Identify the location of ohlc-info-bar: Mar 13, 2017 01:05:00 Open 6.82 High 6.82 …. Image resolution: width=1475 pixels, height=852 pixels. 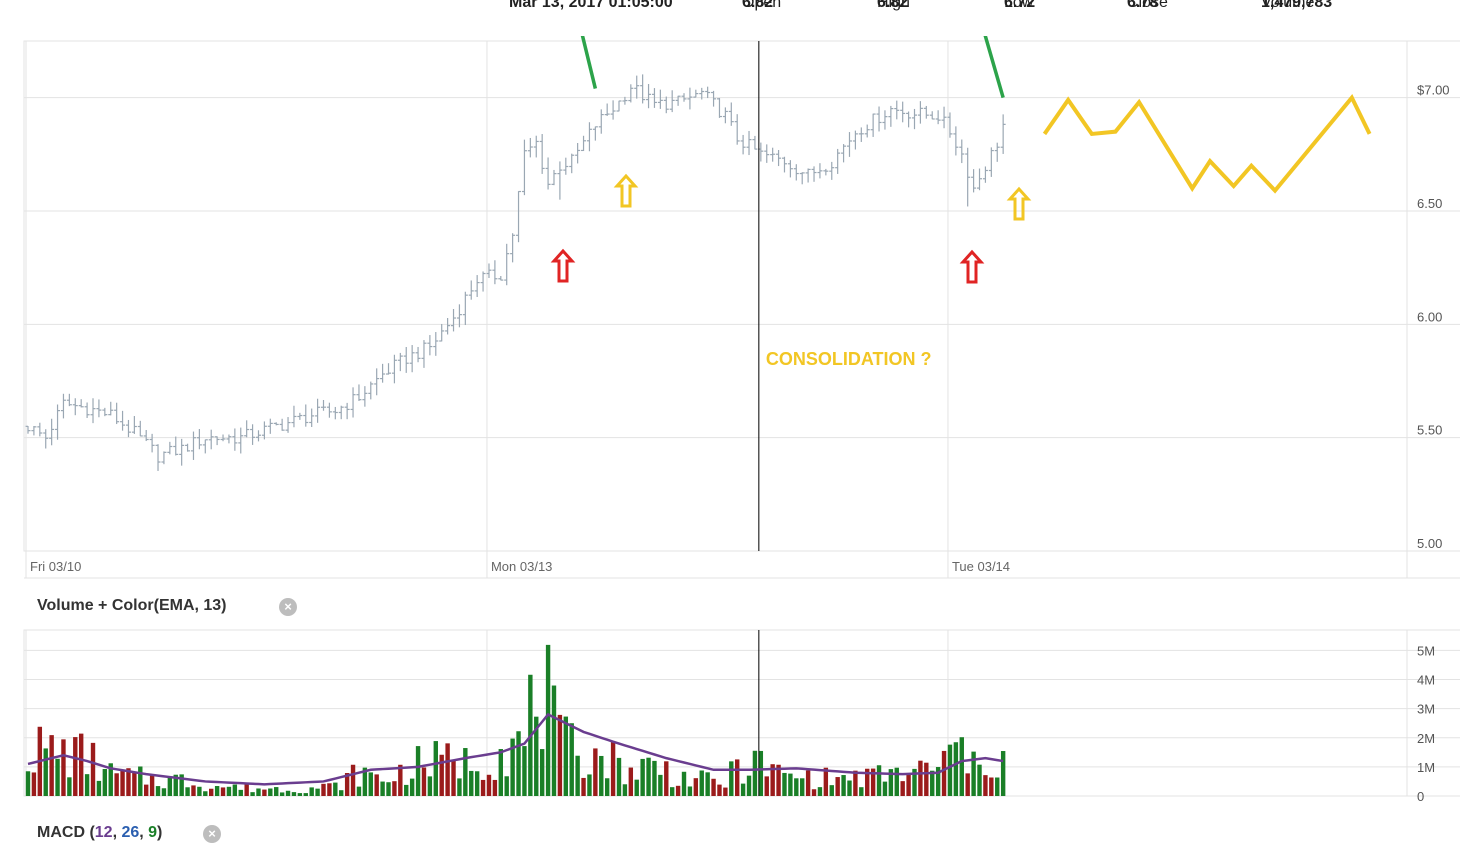
(737, 7).